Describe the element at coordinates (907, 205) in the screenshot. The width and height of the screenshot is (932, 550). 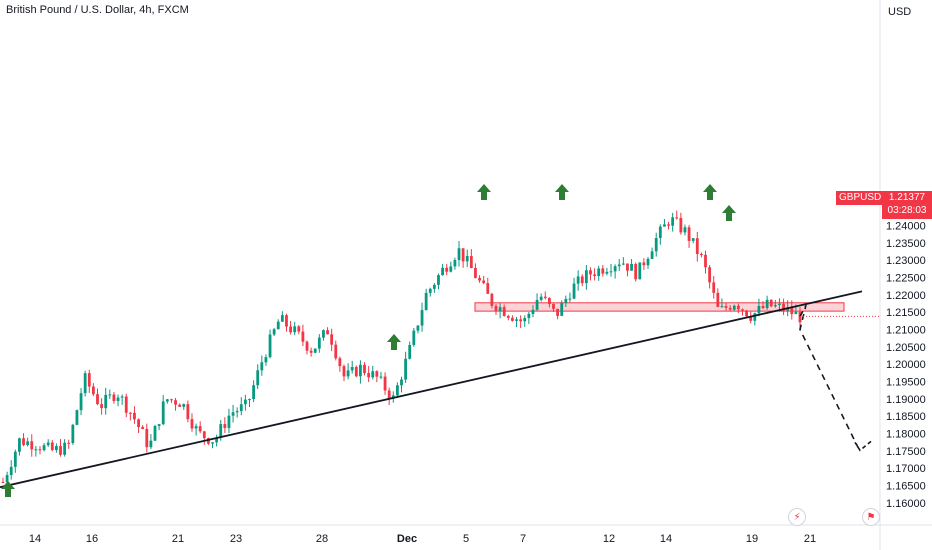
I see `price-badge: 1.21377 03:28:03` at that location.